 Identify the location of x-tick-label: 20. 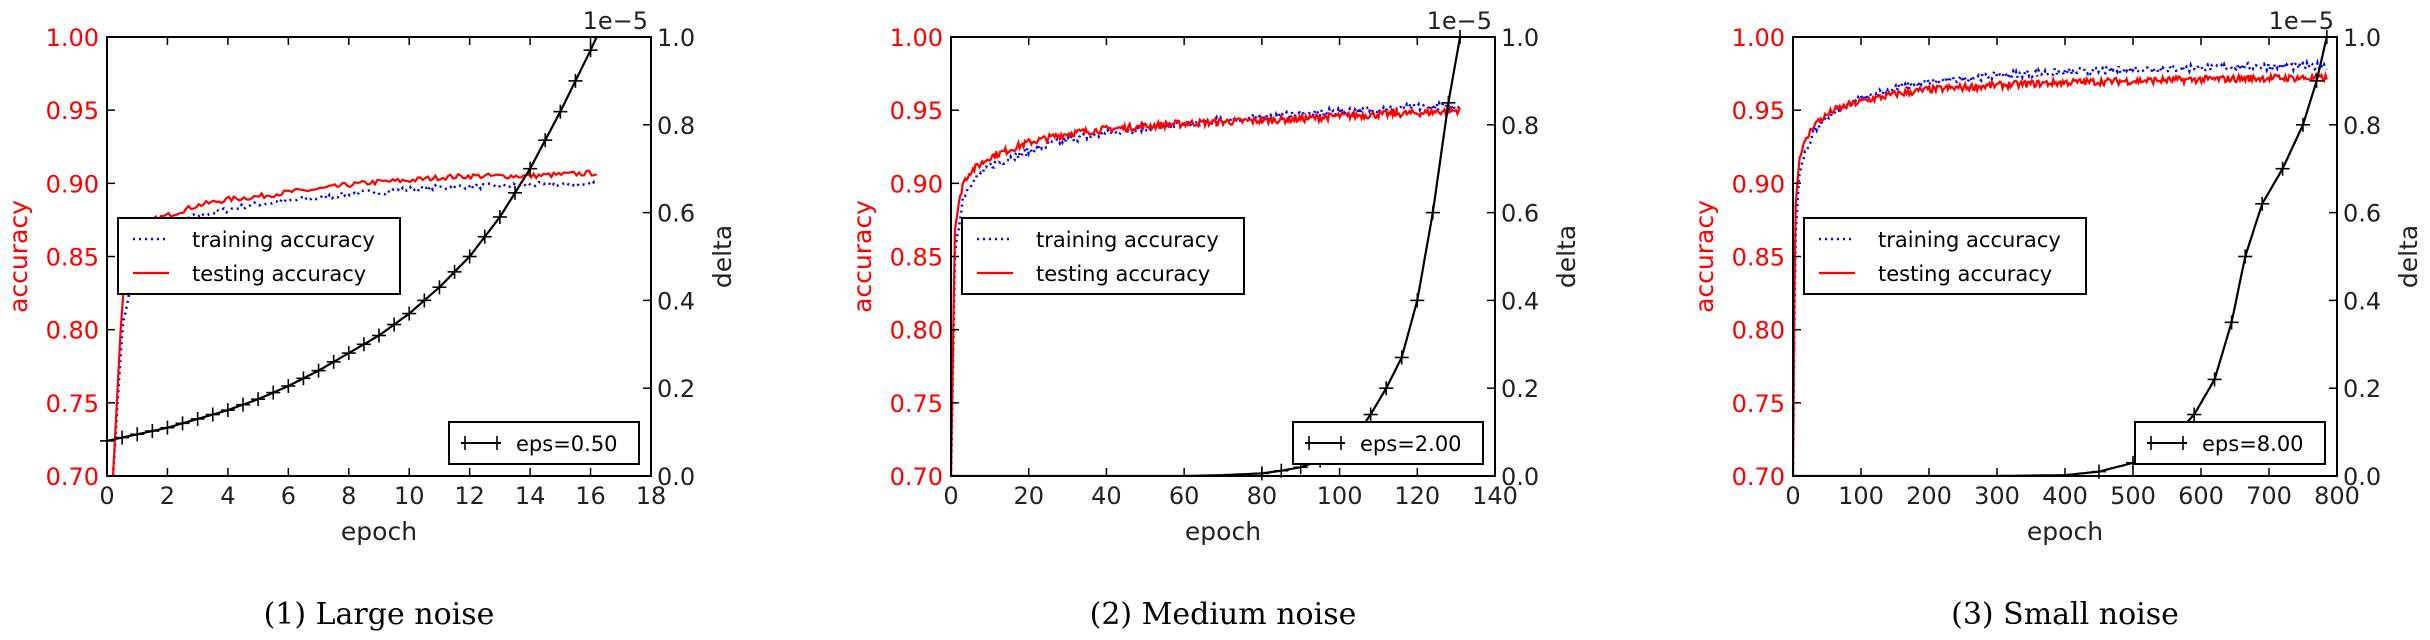
(1028, 496).